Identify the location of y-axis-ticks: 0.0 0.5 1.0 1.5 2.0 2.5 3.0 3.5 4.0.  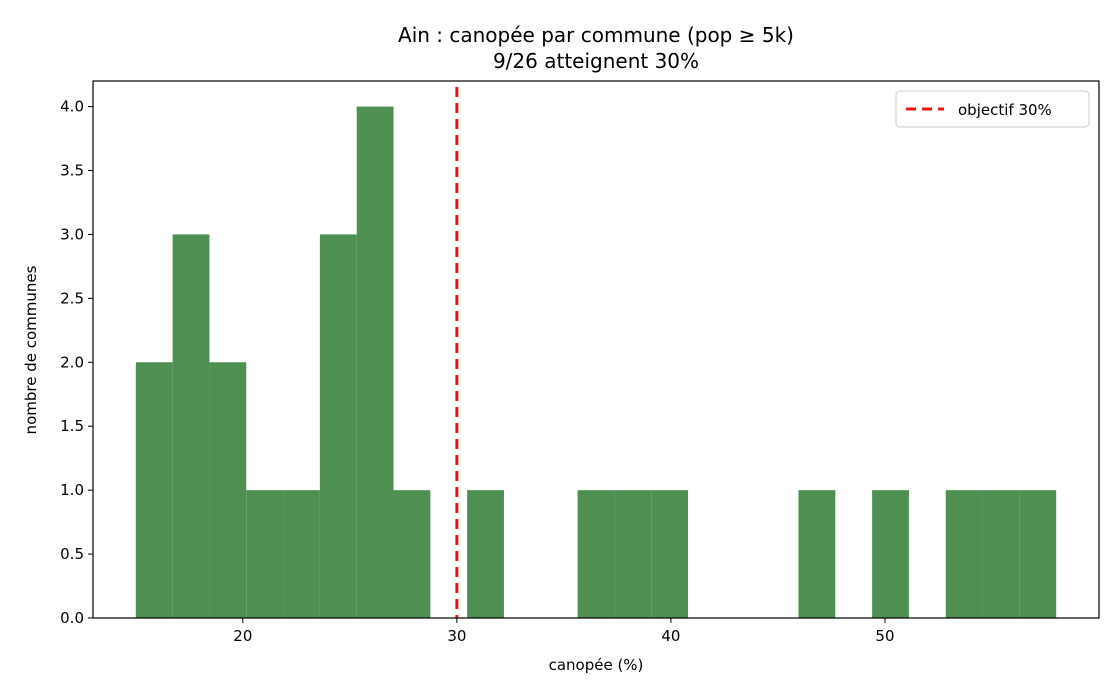
(76, 362).